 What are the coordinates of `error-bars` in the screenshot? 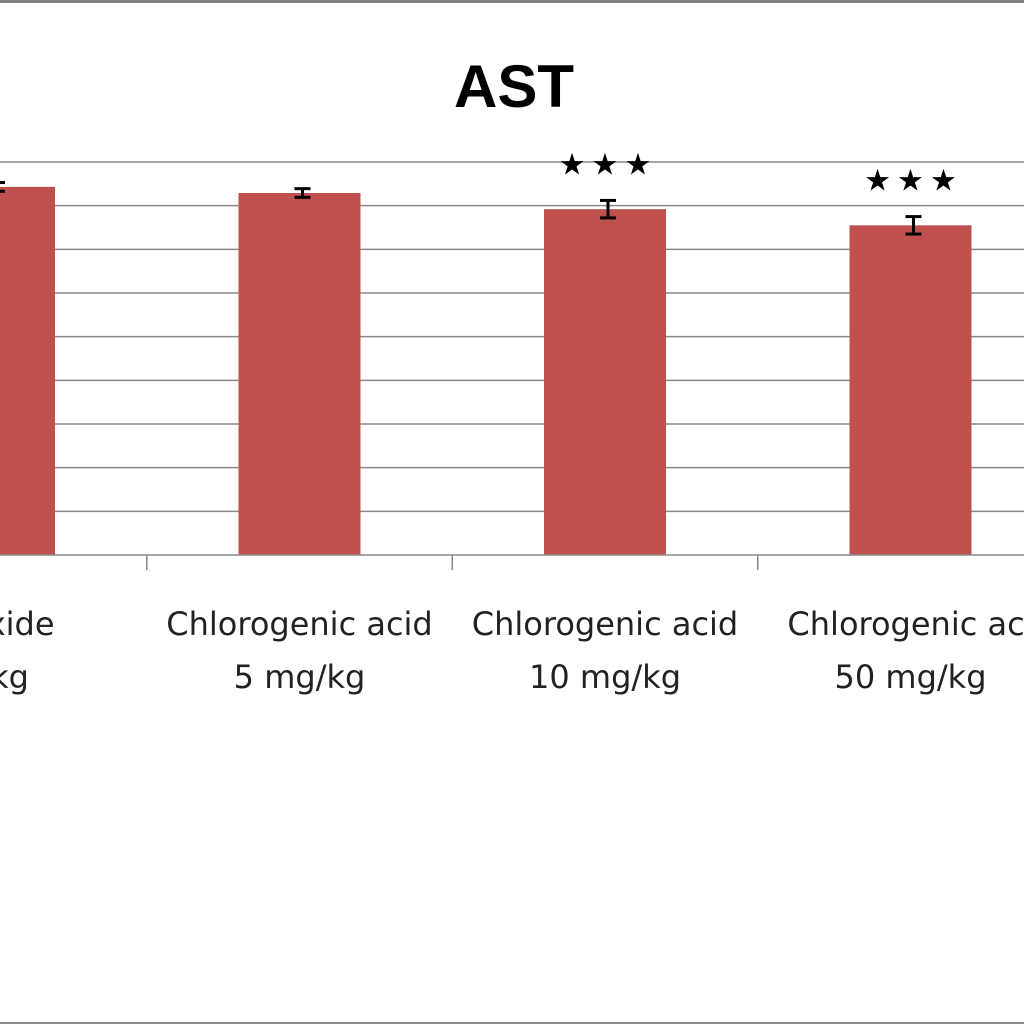 It's located at (461, 208).